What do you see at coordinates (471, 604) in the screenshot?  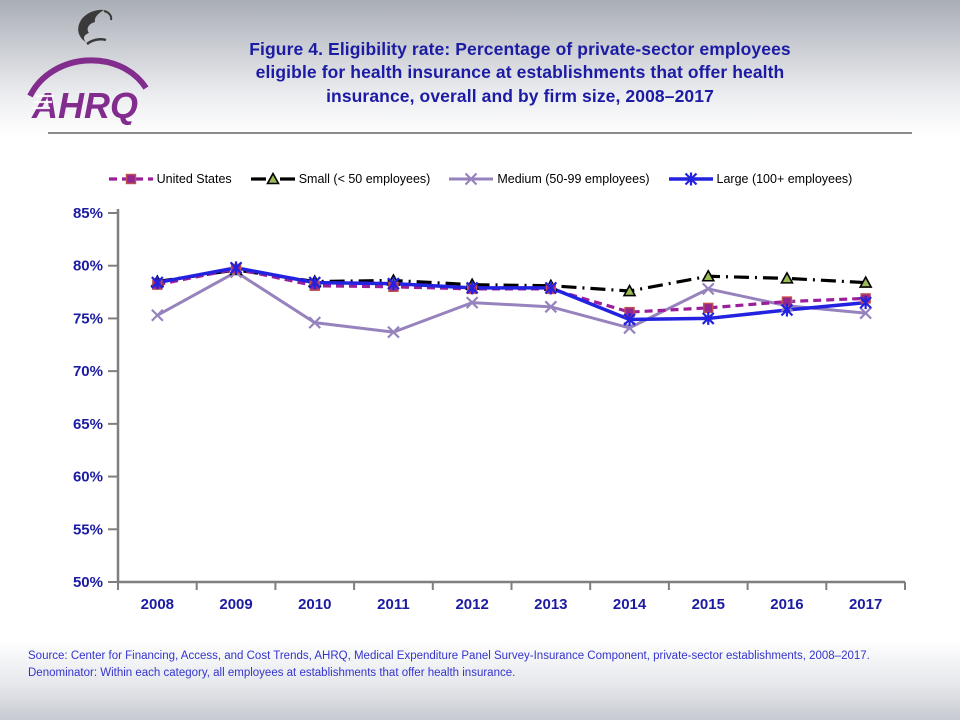 I see `x-axis-label: 2012` at bounding box center [471, 604].